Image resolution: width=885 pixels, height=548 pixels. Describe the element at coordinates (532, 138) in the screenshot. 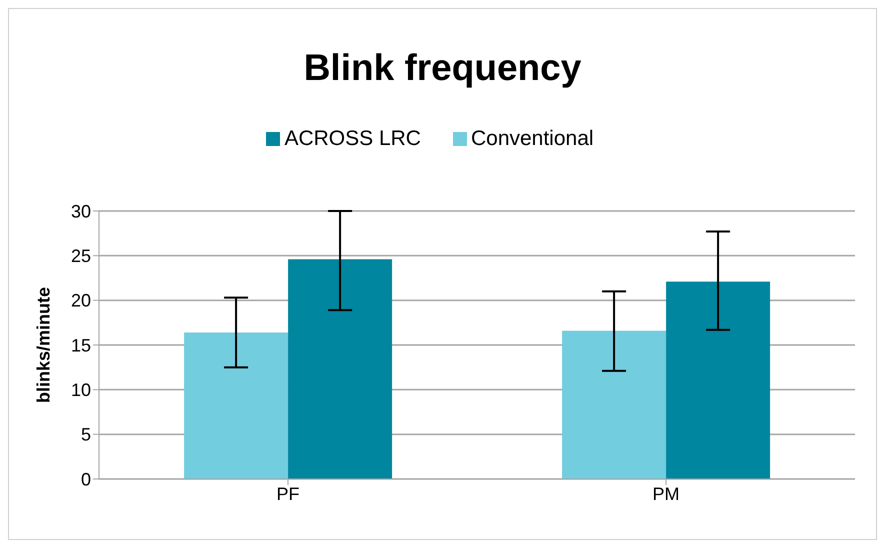

I see `legend-label: Conventional` at that location.